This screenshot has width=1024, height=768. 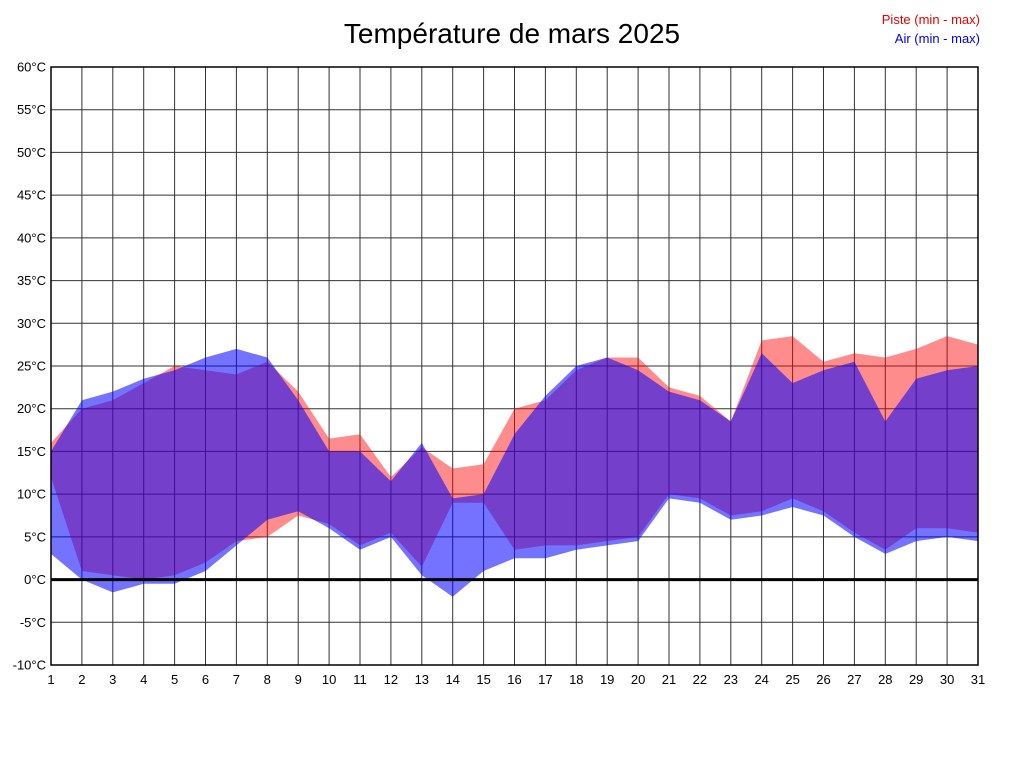 I want to click on x-tick-label: 20, so click(x=638, y=679).